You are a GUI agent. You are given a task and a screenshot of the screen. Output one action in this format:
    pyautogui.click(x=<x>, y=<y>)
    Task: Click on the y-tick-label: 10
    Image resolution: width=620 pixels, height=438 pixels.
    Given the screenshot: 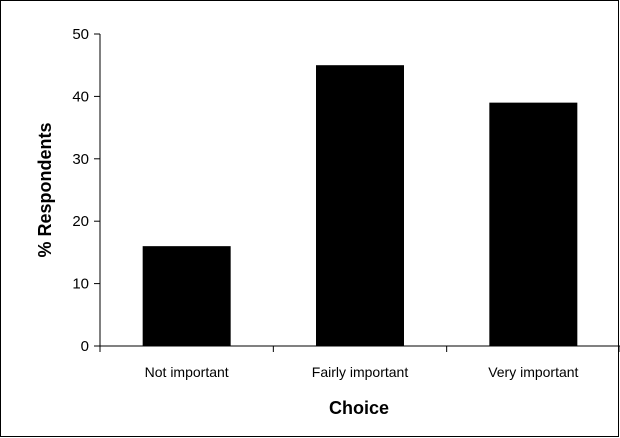 What is the action you would take?
    pyautogui.click(x=80, y=284)
    